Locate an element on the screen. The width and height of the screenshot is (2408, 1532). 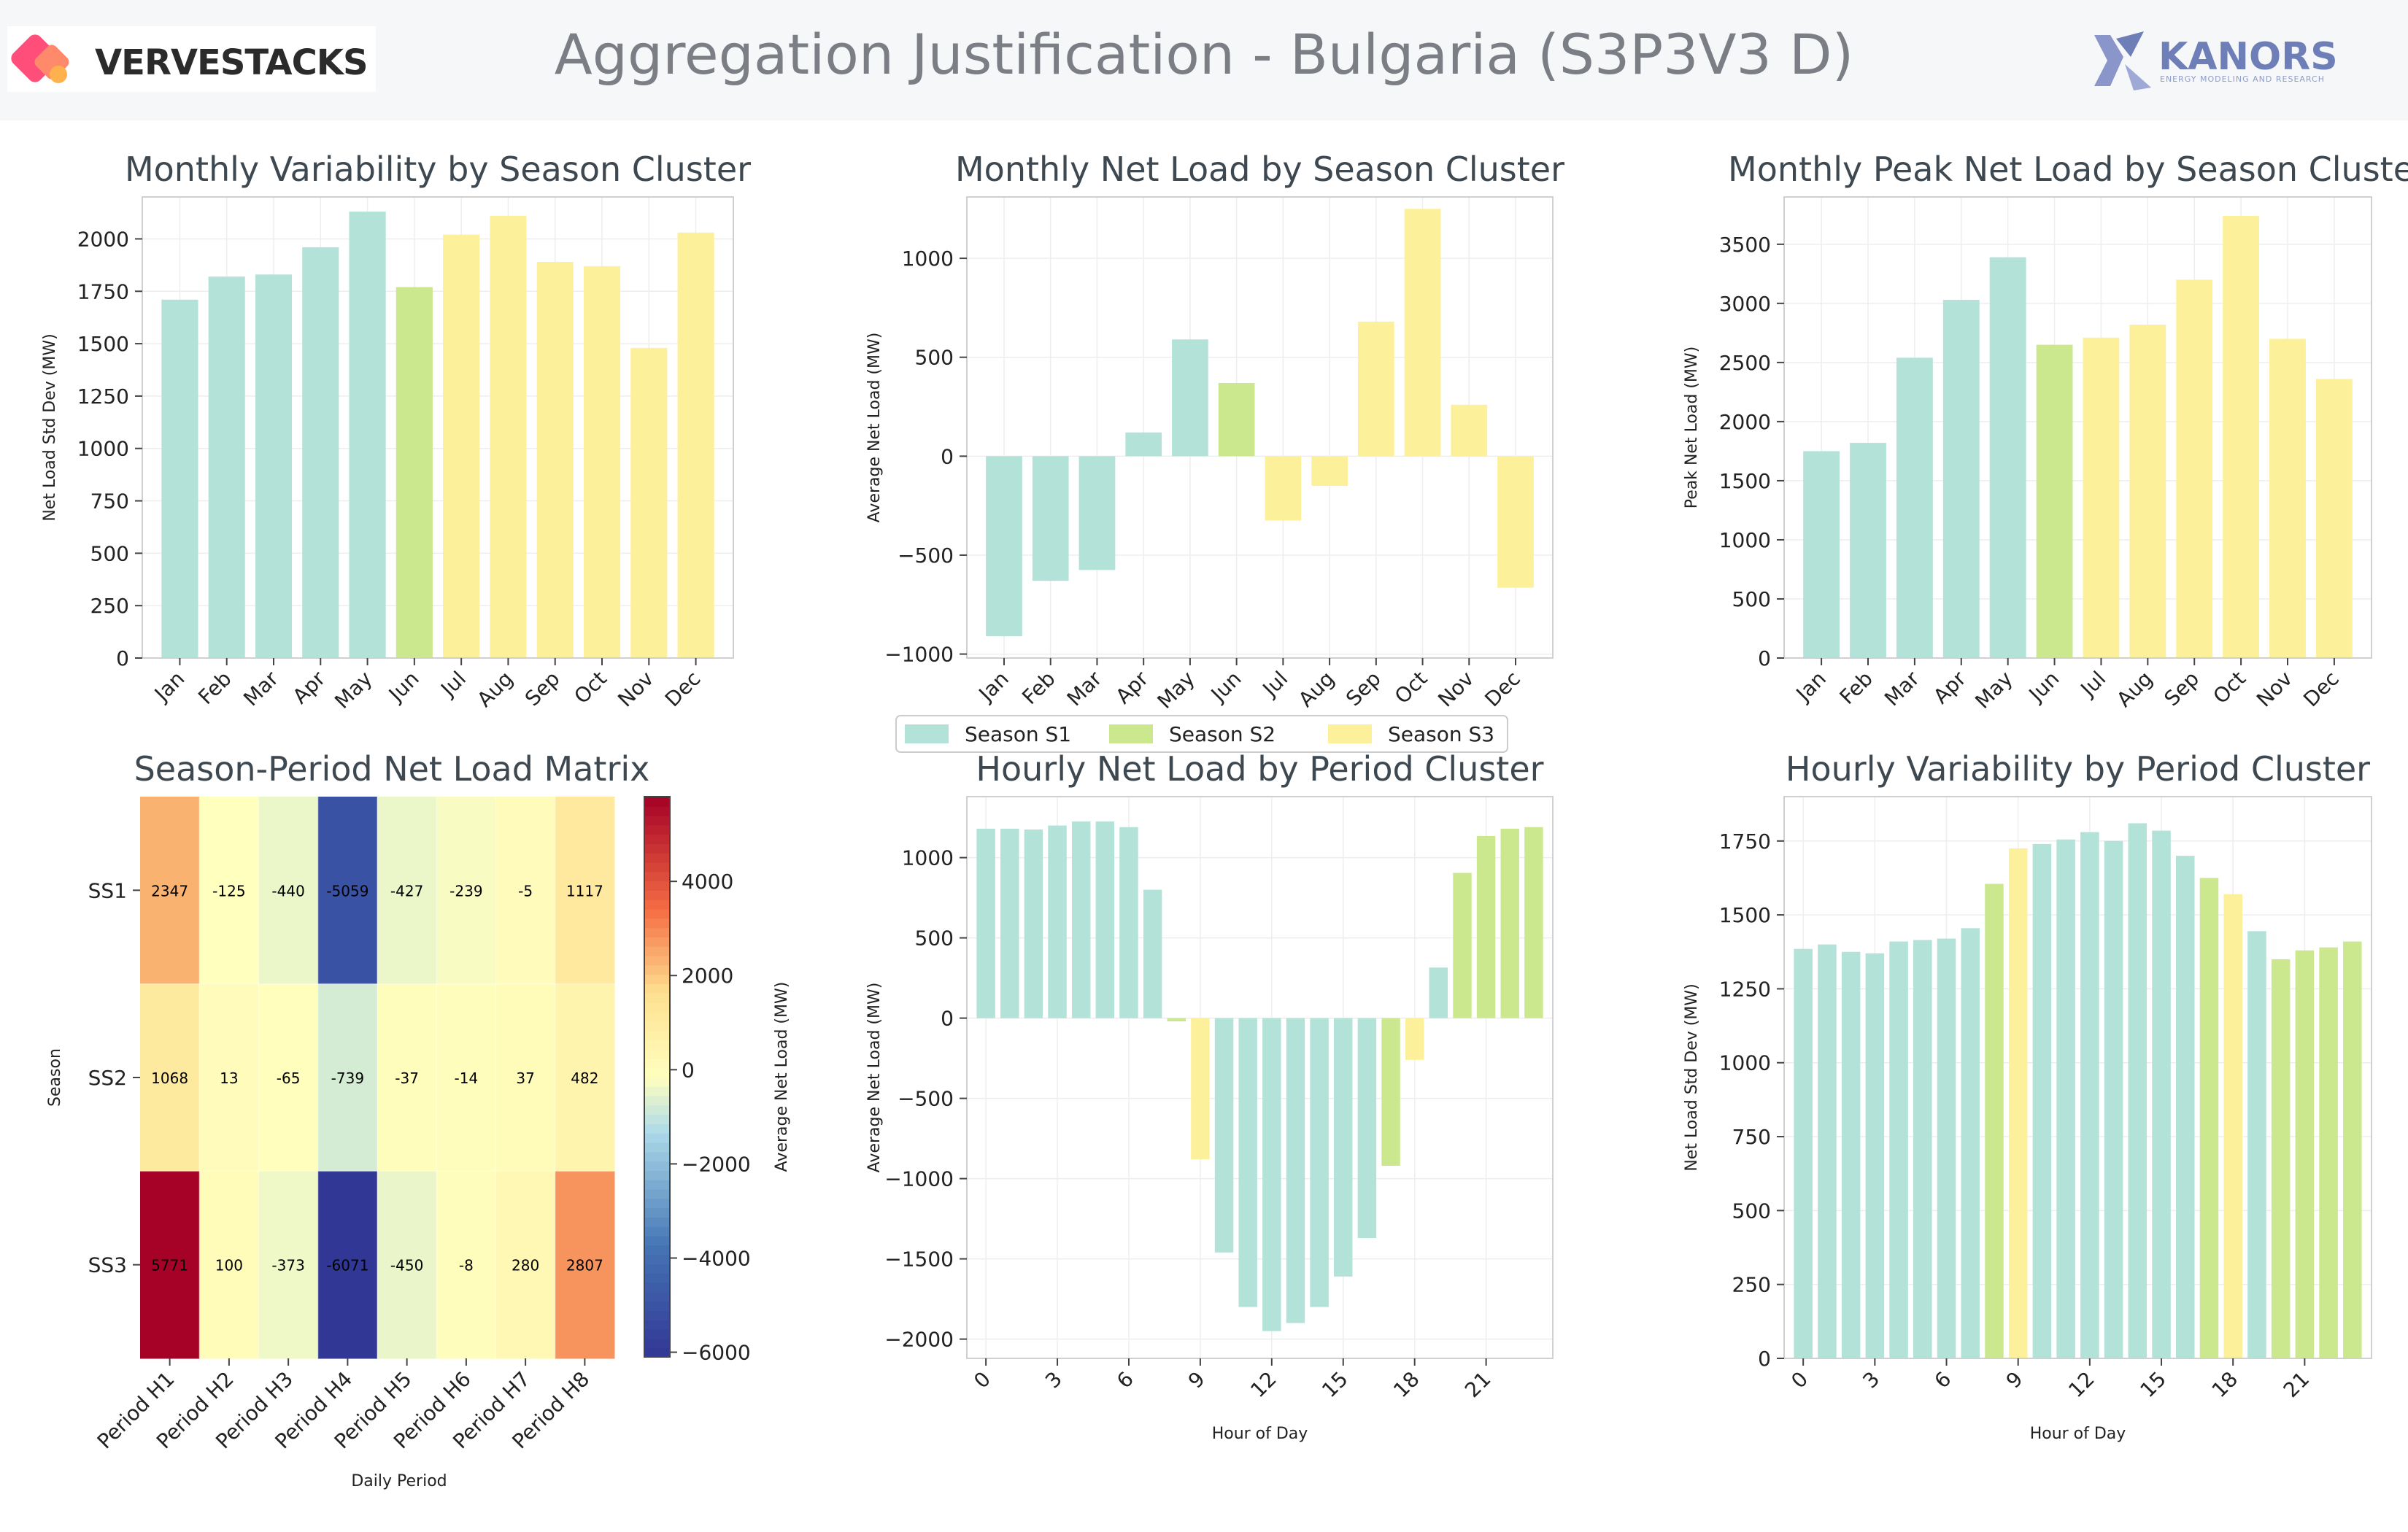
heatmap-cell-label: -427 is located at coordinates (406, 891).